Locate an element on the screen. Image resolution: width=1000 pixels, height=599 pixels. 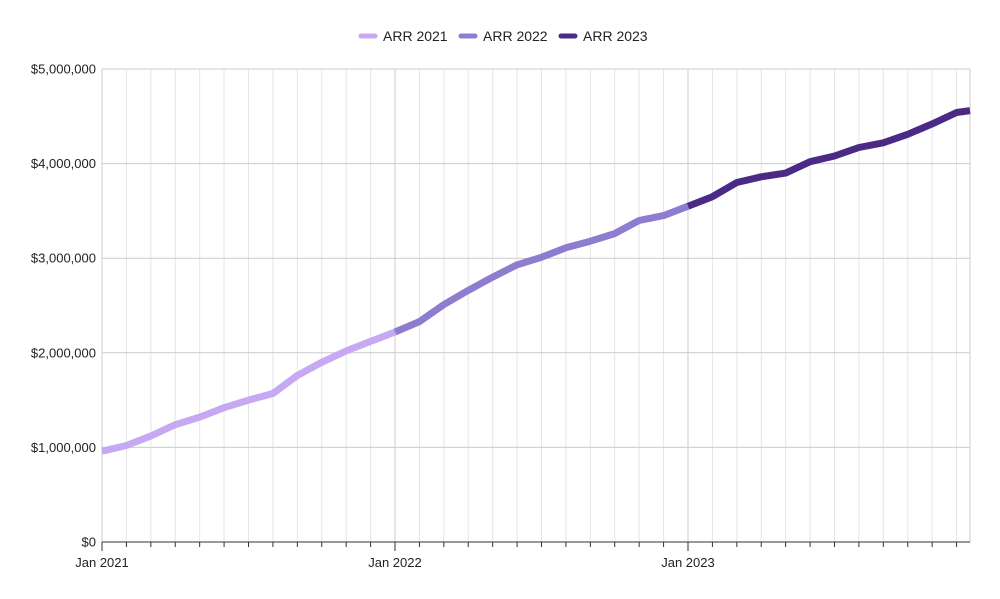
series-line-arr-2023 is located at coordinates (828, 158).